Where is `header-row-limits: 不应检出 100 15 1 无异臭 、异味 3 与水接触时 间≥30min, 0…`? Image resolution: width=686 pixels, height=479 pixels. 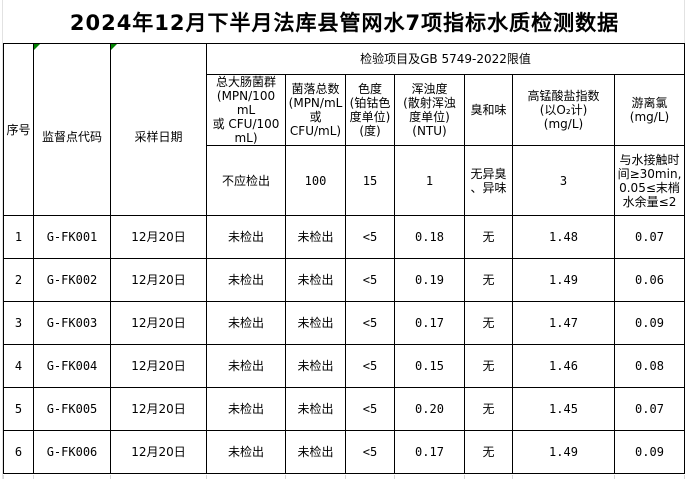
header-row-limits: 不应检出 100 15 1 无异臭 、异味 3 与水接触时 间≥30min, 0… is located at coordinates (344, 180).